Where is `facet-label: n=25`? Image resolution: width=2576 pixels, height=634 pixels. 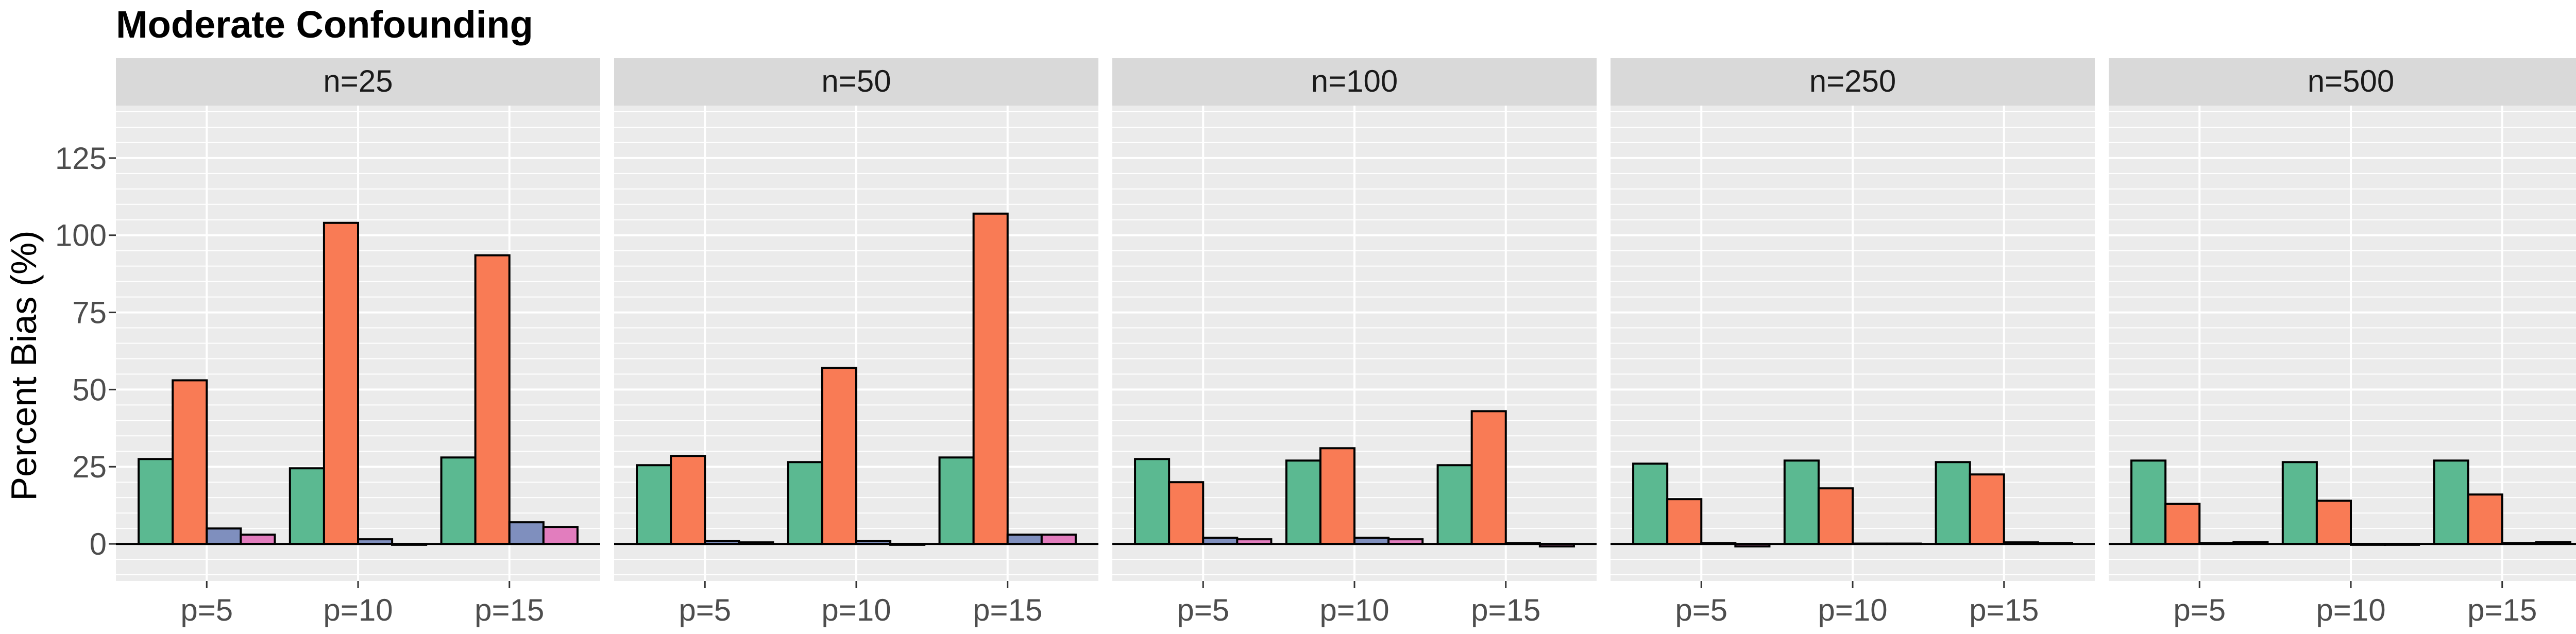
facet-label: n=25 is located at coordinates (358, 81).